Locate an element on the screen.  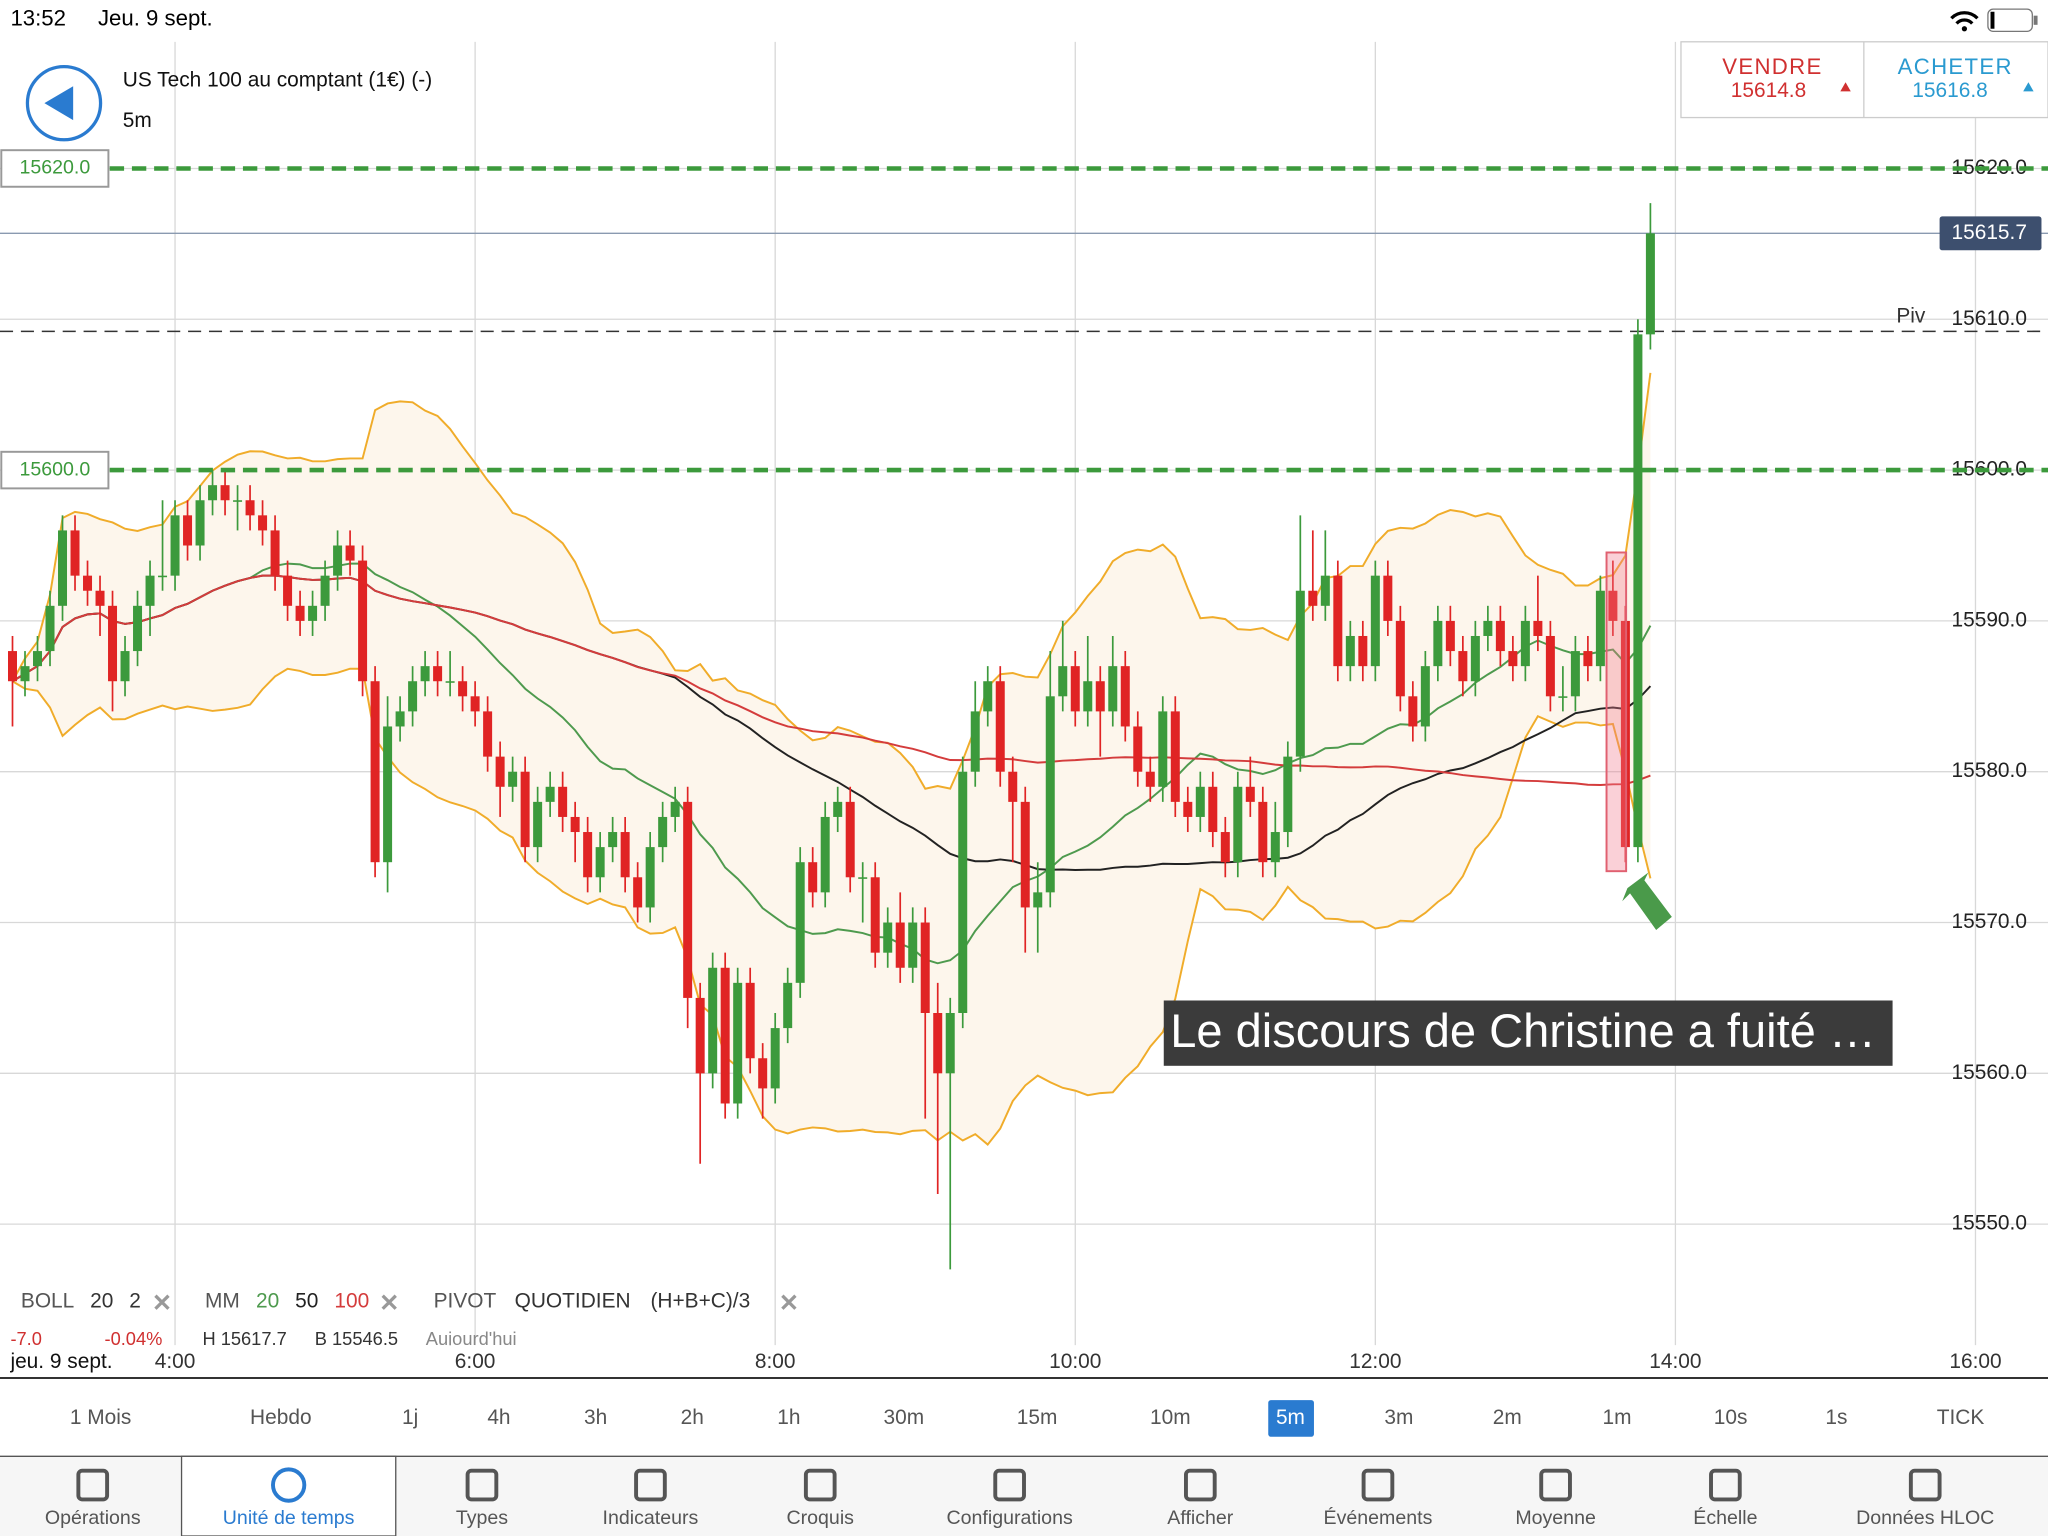
toolbar-label: Opérations is located at coordinates (93, 1518).